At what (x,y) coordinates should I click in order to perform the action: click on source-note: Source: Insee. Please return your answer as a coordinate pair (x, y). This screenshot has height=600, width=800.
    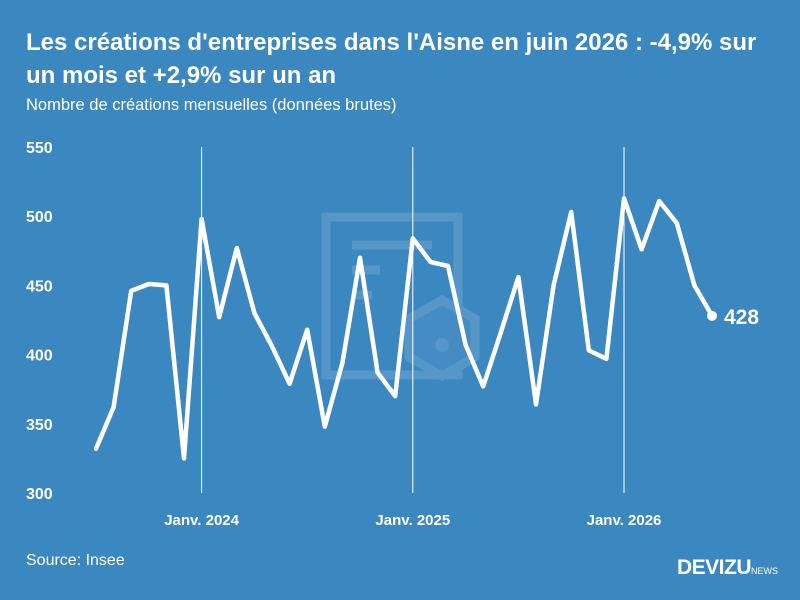
    Looking at the image, I should click on (75, 560).